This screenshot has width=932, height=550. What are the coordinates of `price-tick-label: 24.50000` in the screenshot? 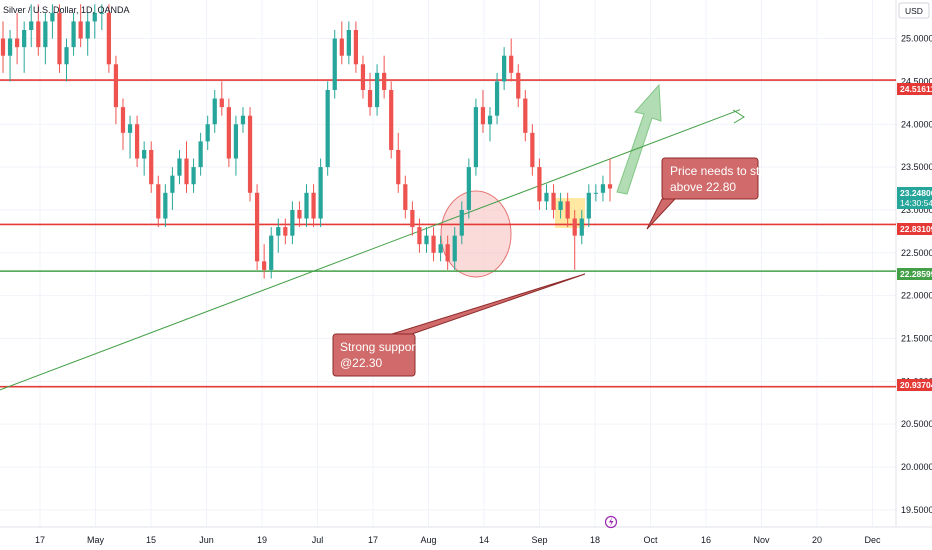 It's located at (916, 81).